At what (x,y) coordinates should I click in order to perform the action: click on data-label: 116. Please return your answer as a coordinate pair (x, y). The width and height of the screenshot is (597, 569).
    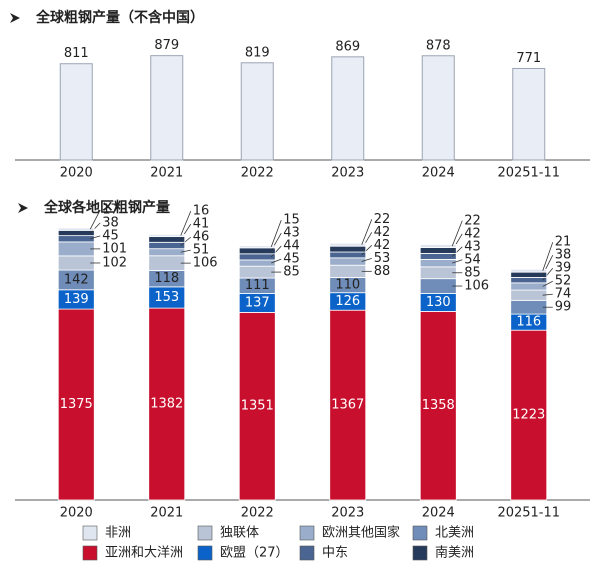
    Looking at the image, I should click on (528, 322).